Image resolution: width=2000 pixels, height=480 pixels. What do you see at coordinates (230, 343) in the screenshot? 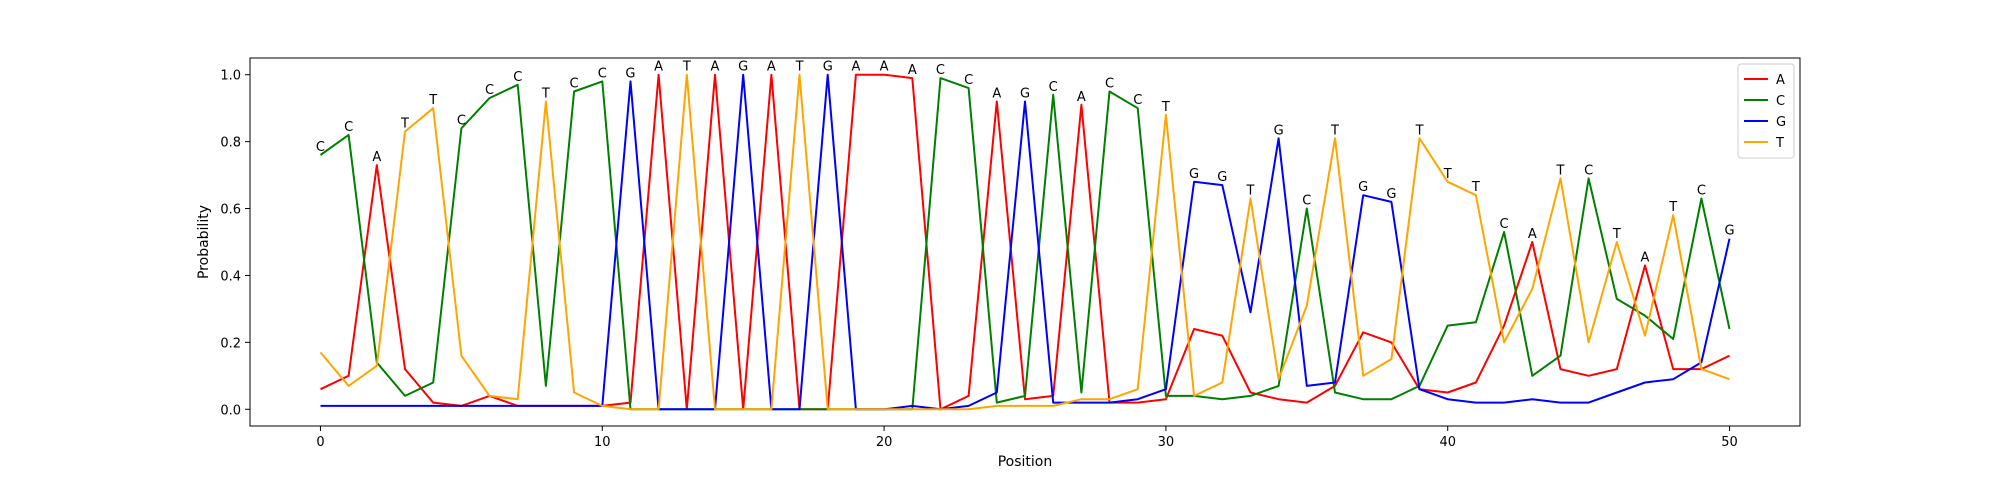
I see `y-tick-label: 0.2` at bounding box center [230, 343].